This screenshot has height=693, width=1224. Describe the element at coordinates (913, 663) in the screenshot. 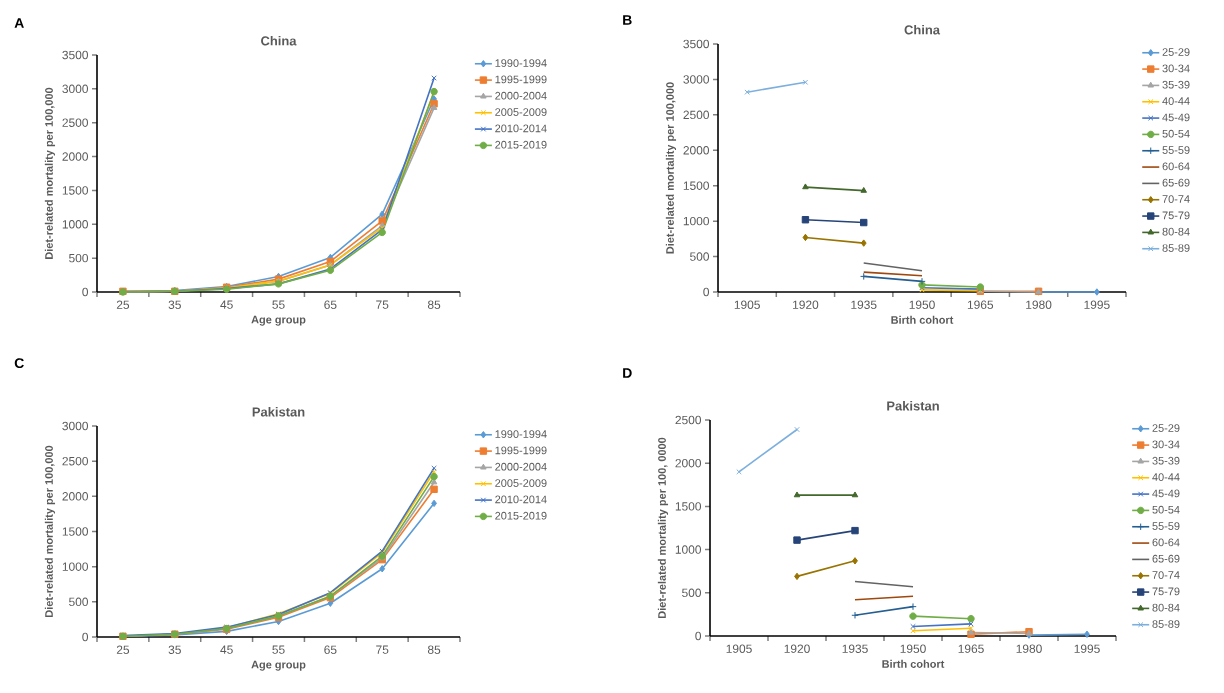

I see `x-axis-title: Birth cohort` at that location.